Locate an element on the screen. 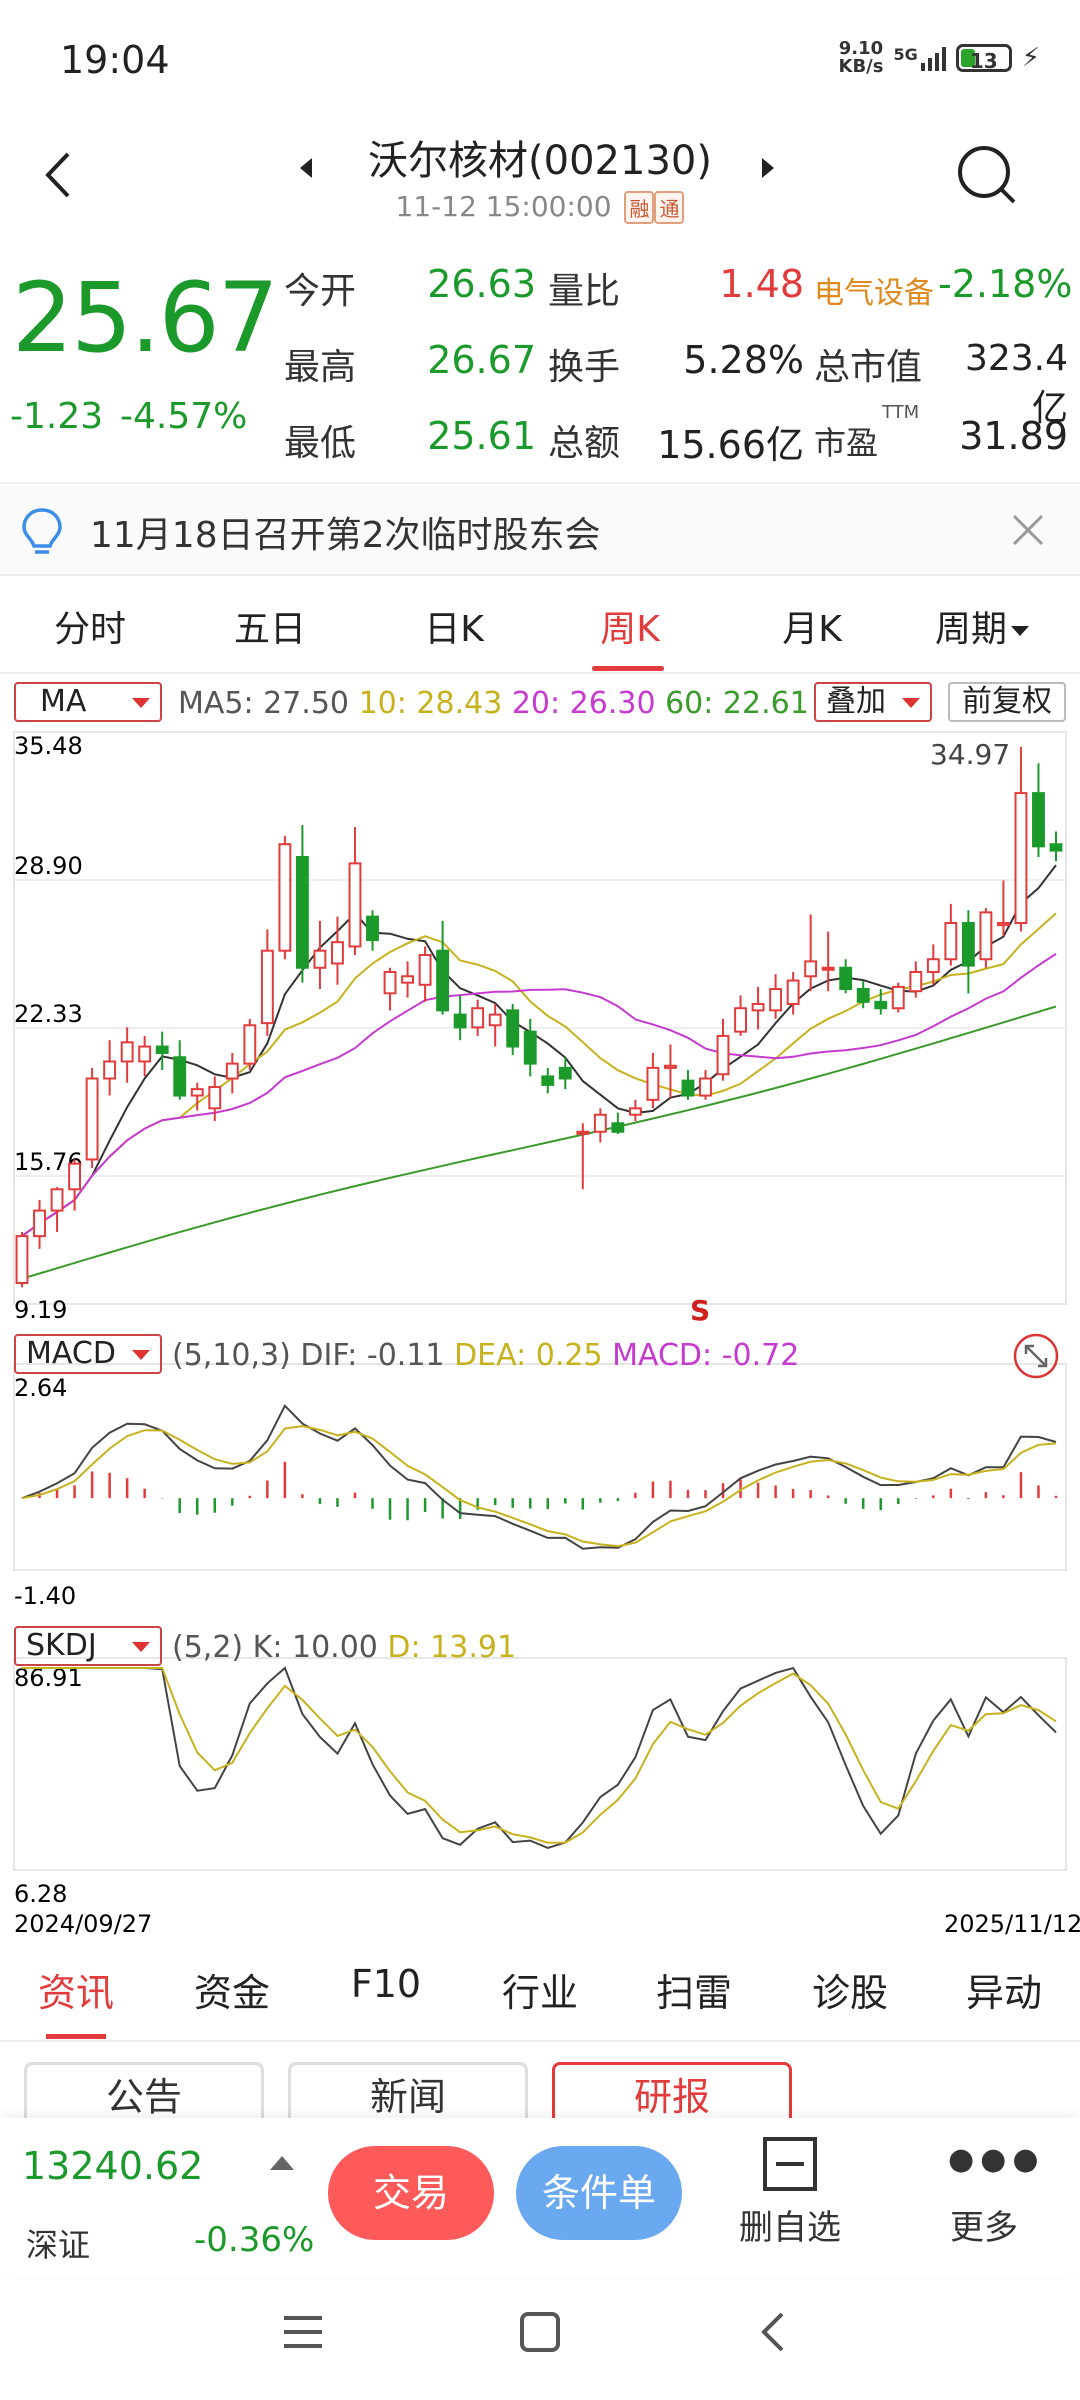  bulb-icon is located at coordinates (42, 531).